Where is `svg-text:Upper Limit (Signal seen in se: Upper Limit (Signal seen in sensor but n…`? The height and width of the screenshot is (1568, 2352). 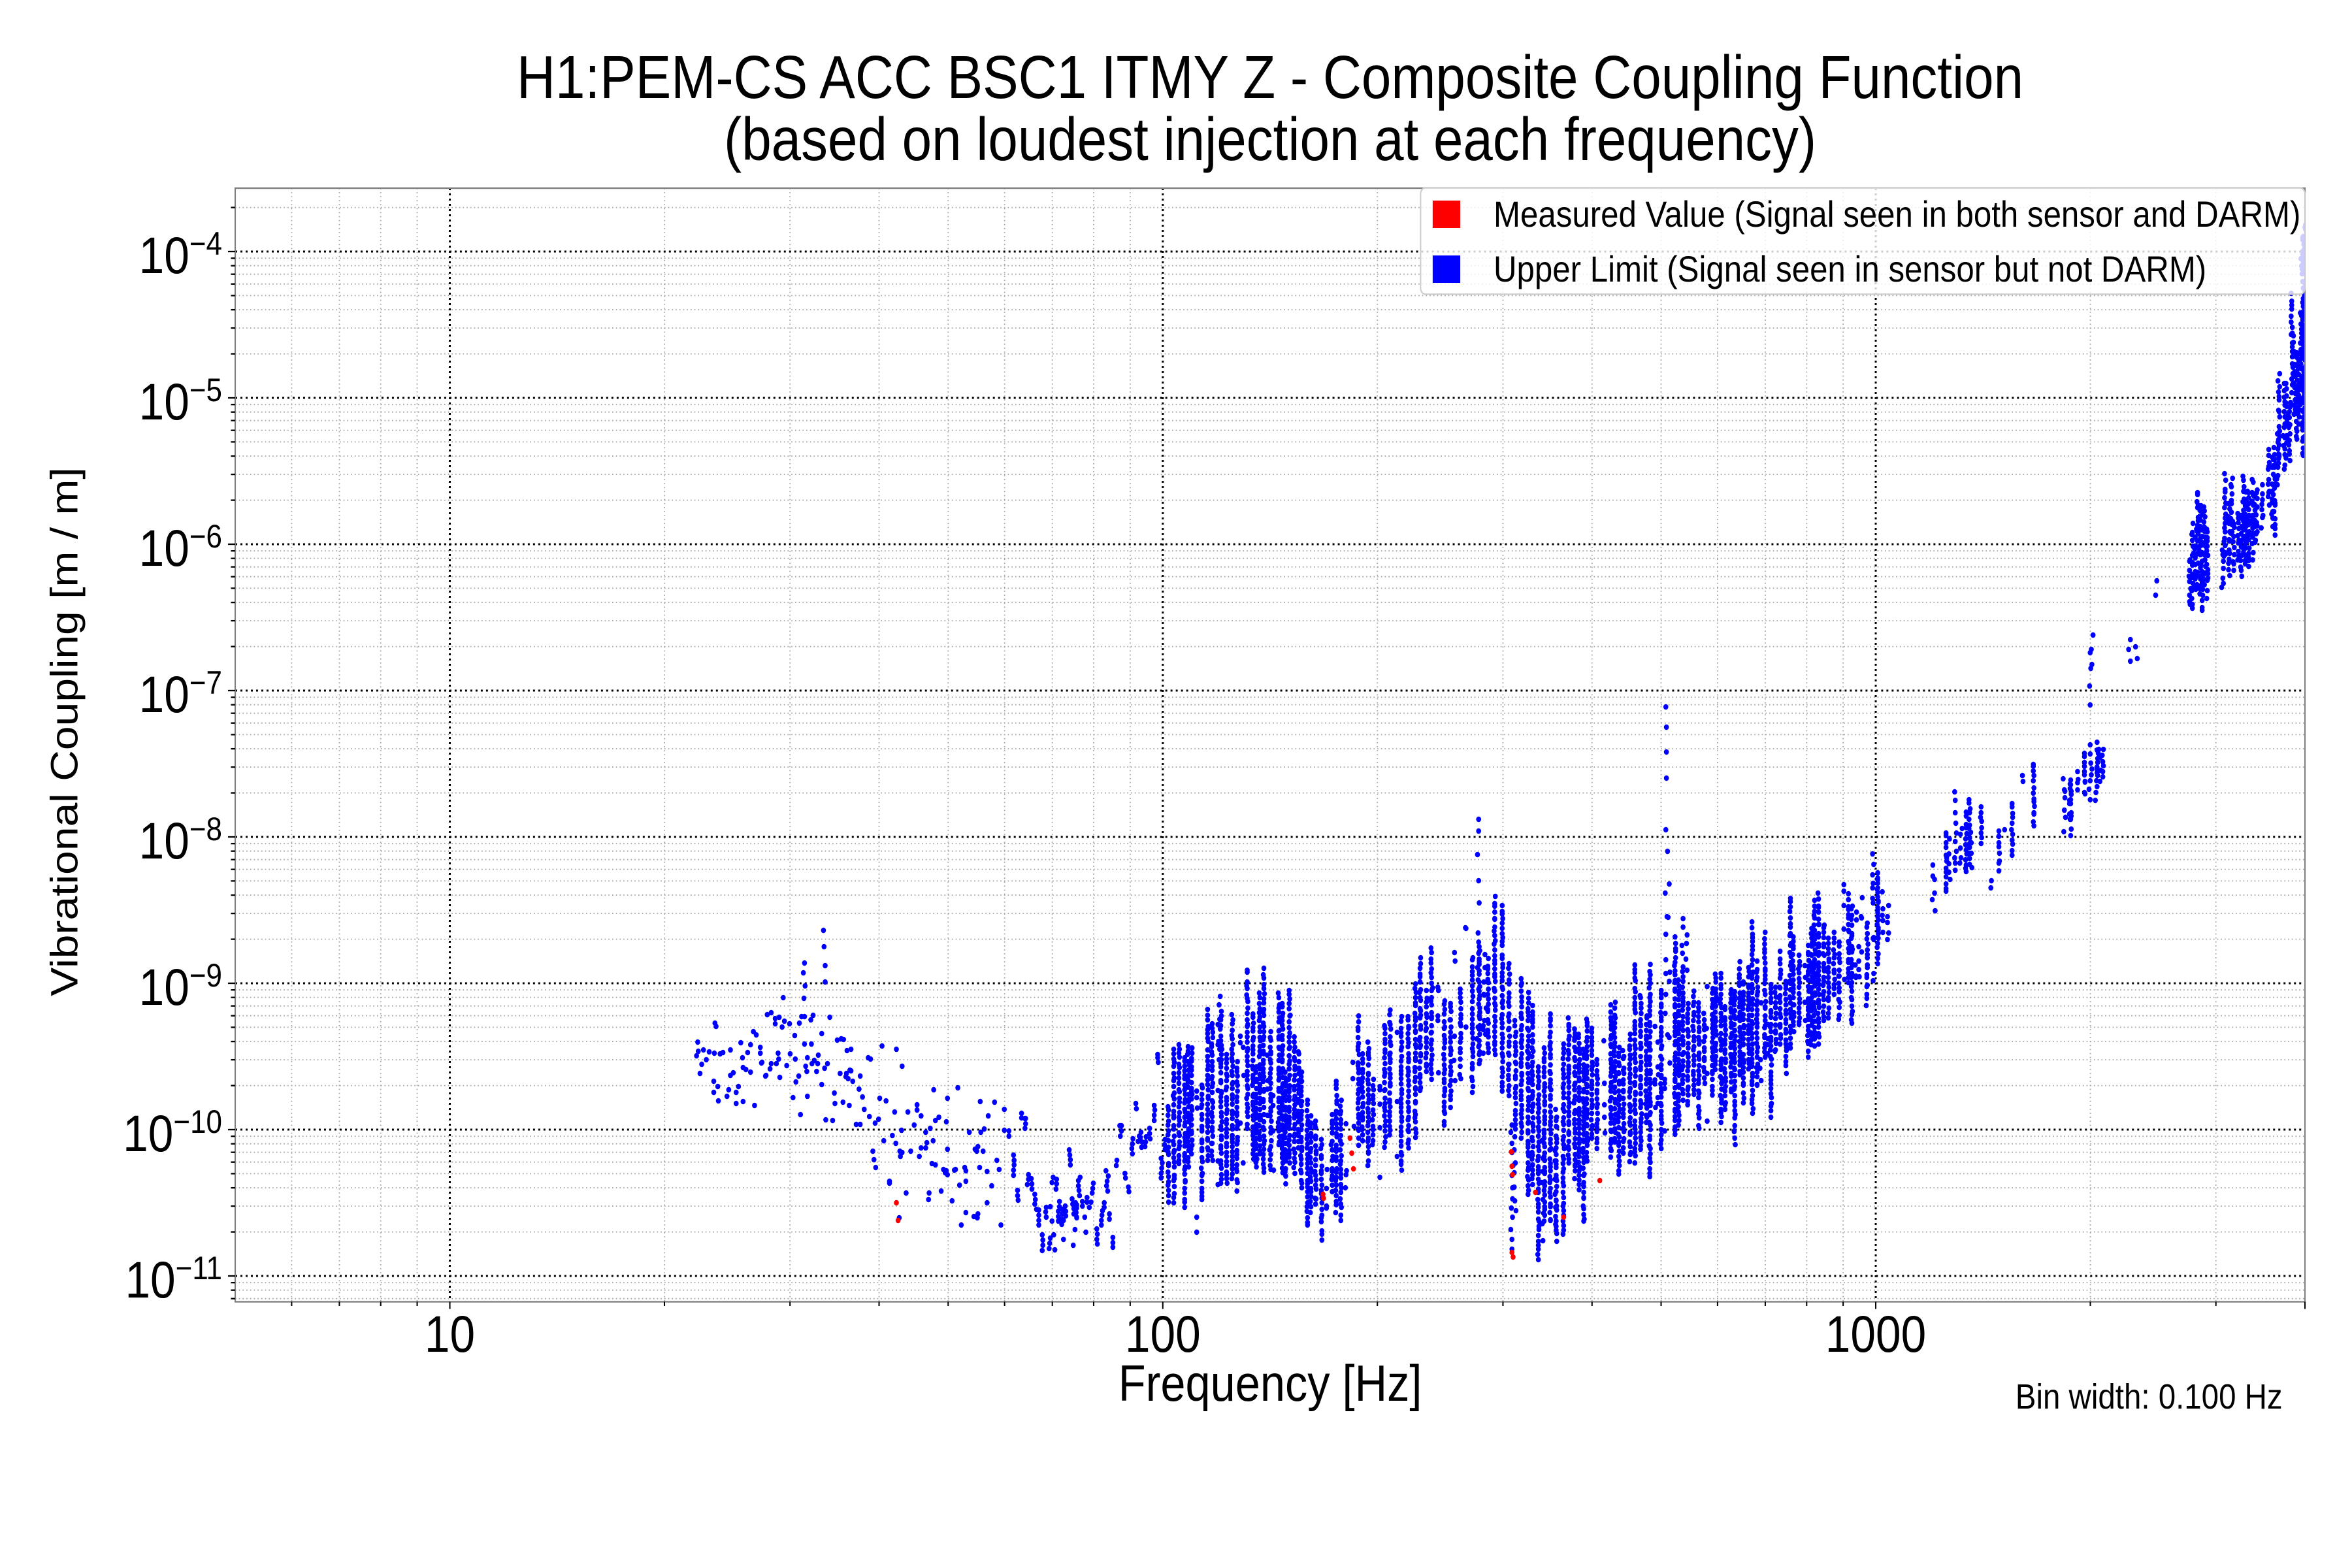
svg-text:Upper Limit (Signal seen in se: Upper Limit (Signal seen in sensor but n… is located at coordinates (1850, 269).